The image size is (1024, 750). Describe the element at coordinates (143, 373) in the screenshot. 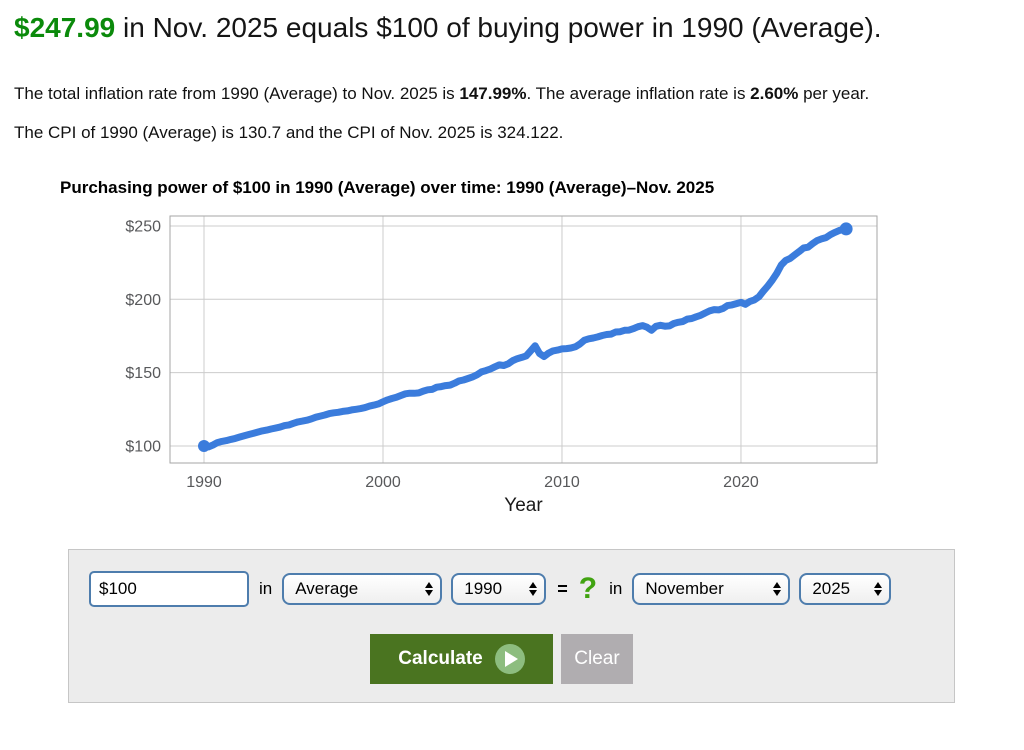

I see `y-tick-label: $150` at that location.